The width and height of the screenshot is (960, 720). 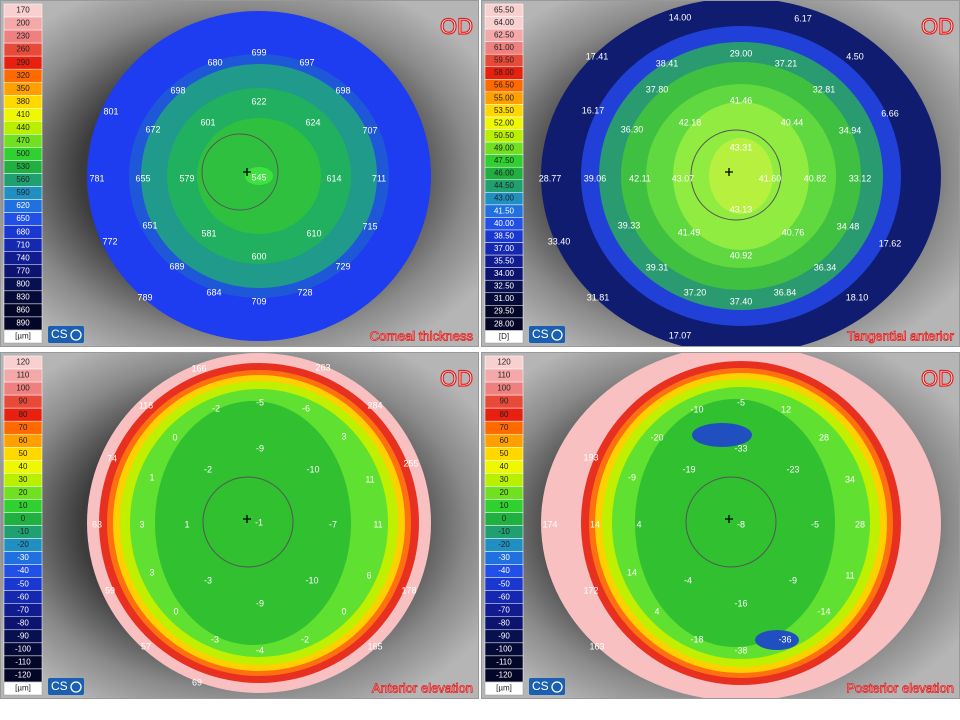 What do you see at coordinates (504, 662) in the screenshot?
I see `scale-label: -110` at bounding box center [504, 662].